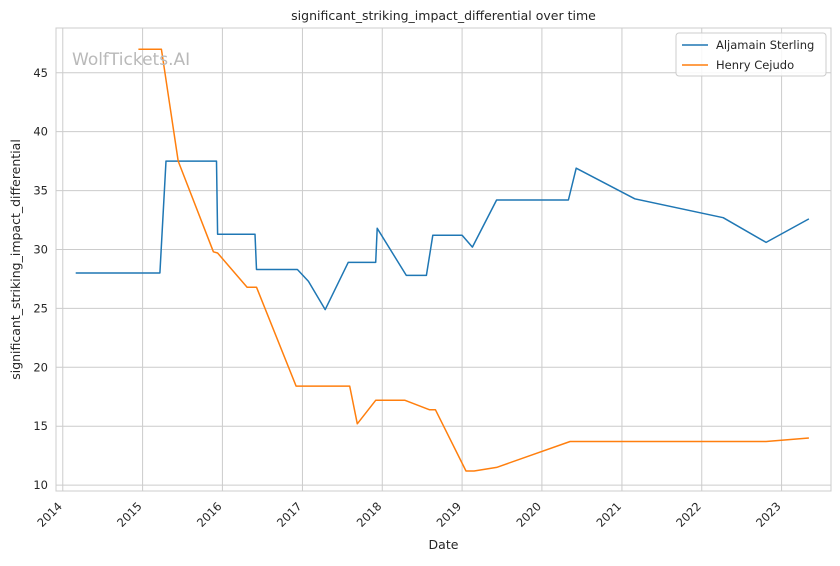 Image resolution: width=840 pixels, height=566 pixels. What do you see at coordinates (40, 191) in the screenshot?
I see `y-tick-label: 35` at bounding box center [40, 191].